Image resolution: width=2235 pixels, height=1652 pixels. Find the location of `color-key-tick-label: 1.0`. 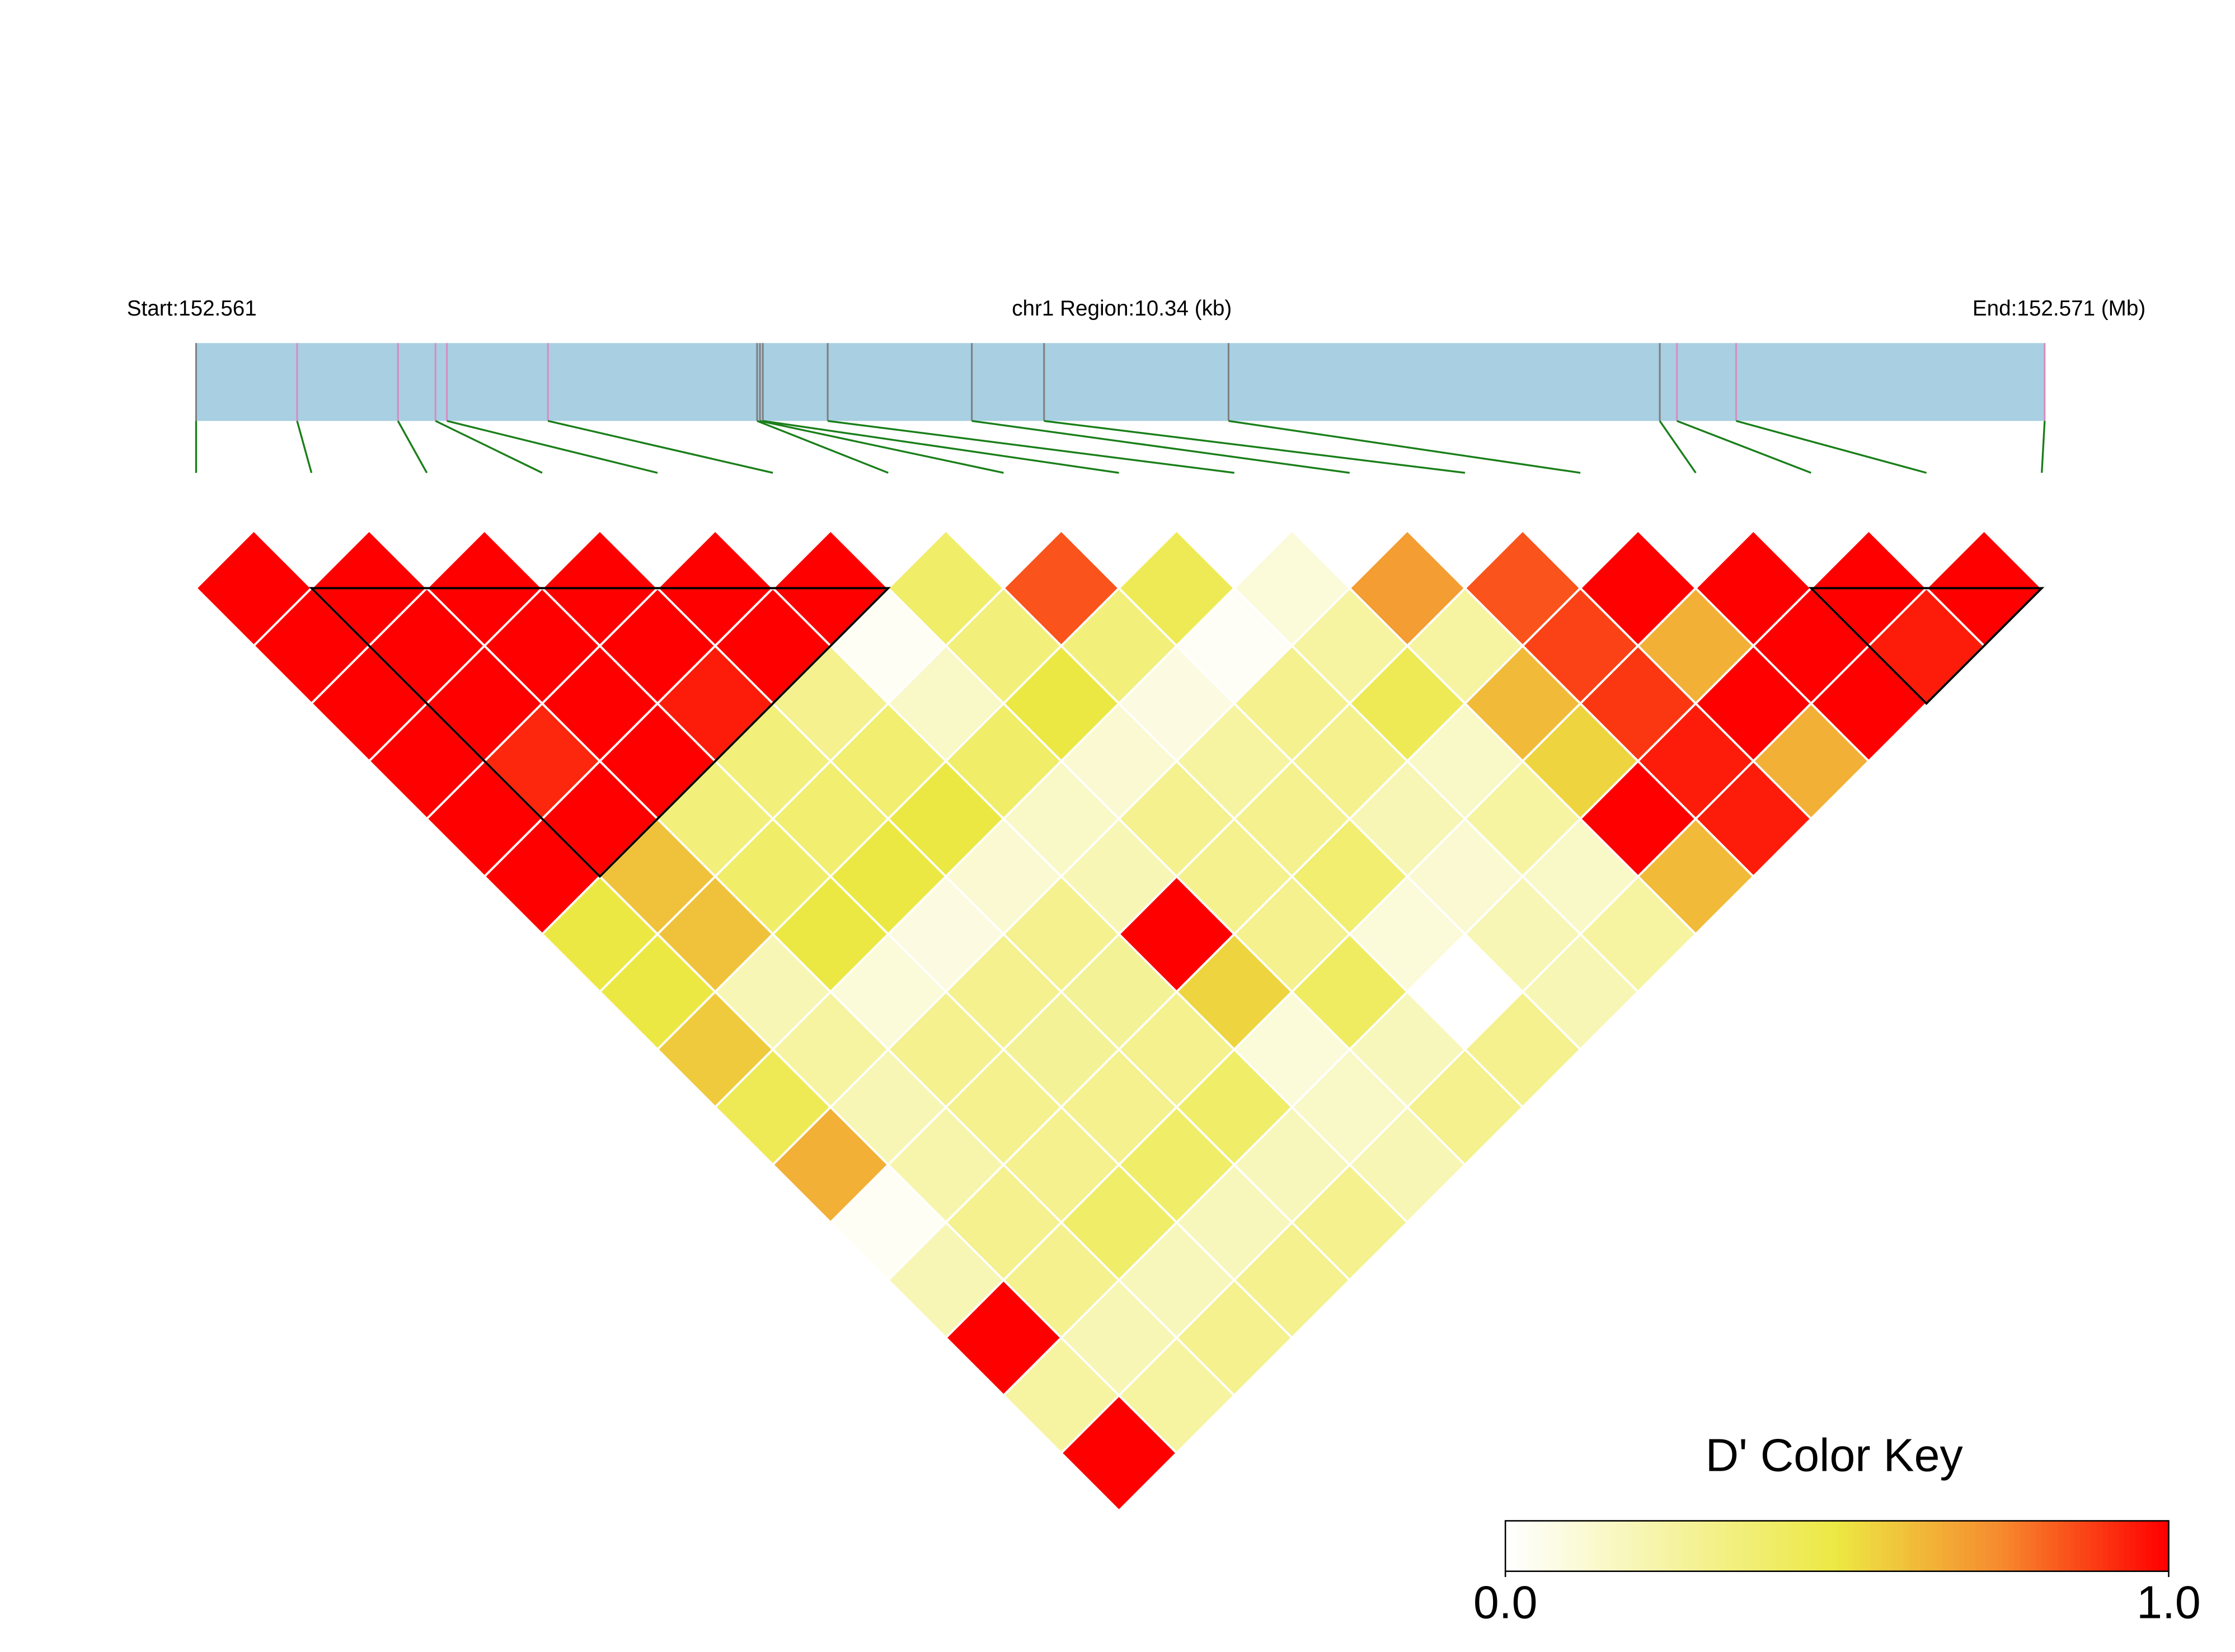

color-key-tick-label: 1.0 is located at coordinates (2169, 1602).